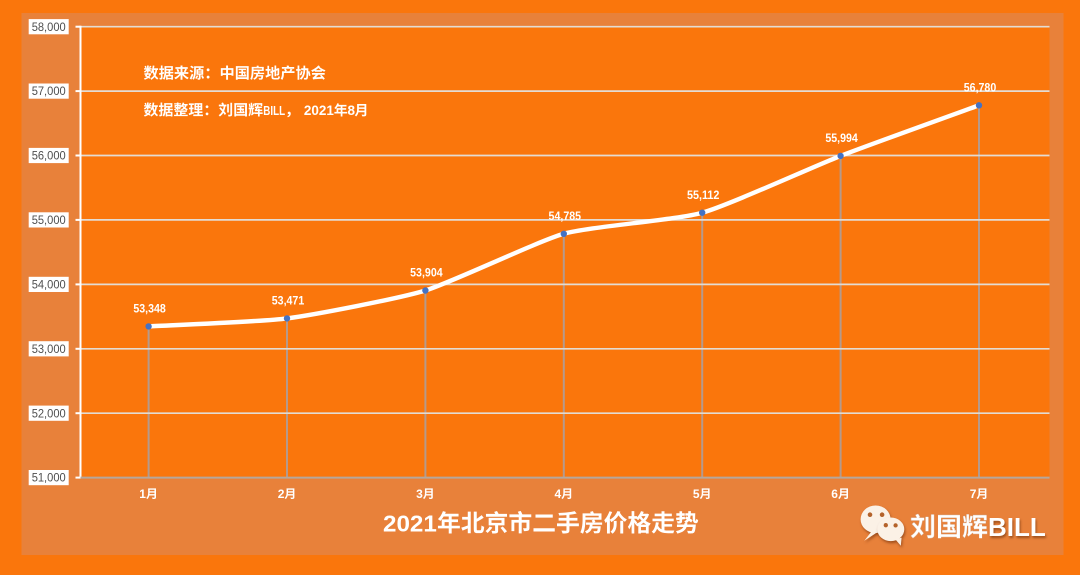 This screenshot has width=1080, height=575. I want to click on svg-text: 55,994, so click(841, 138).